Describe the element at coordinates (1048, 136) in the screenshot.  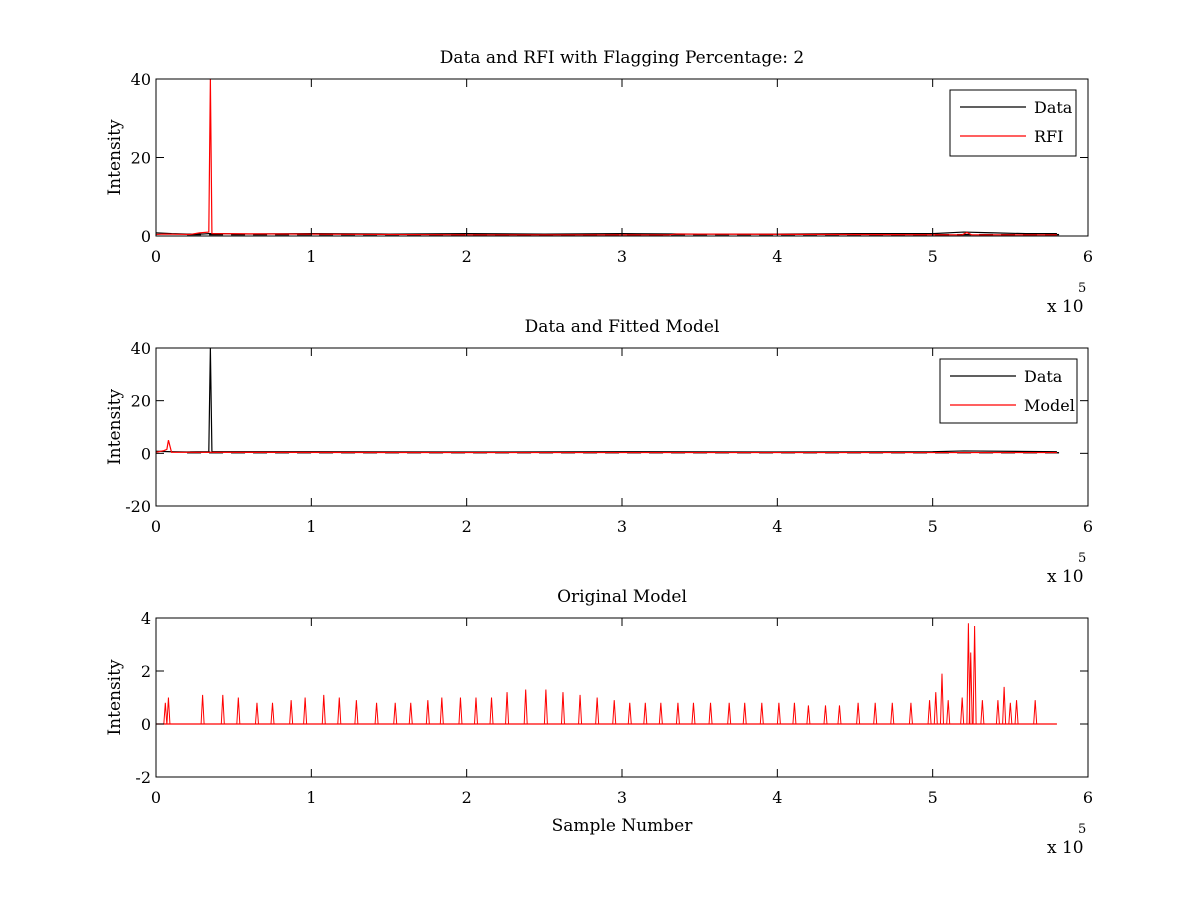
I see `legend-label: RFI` at that location.